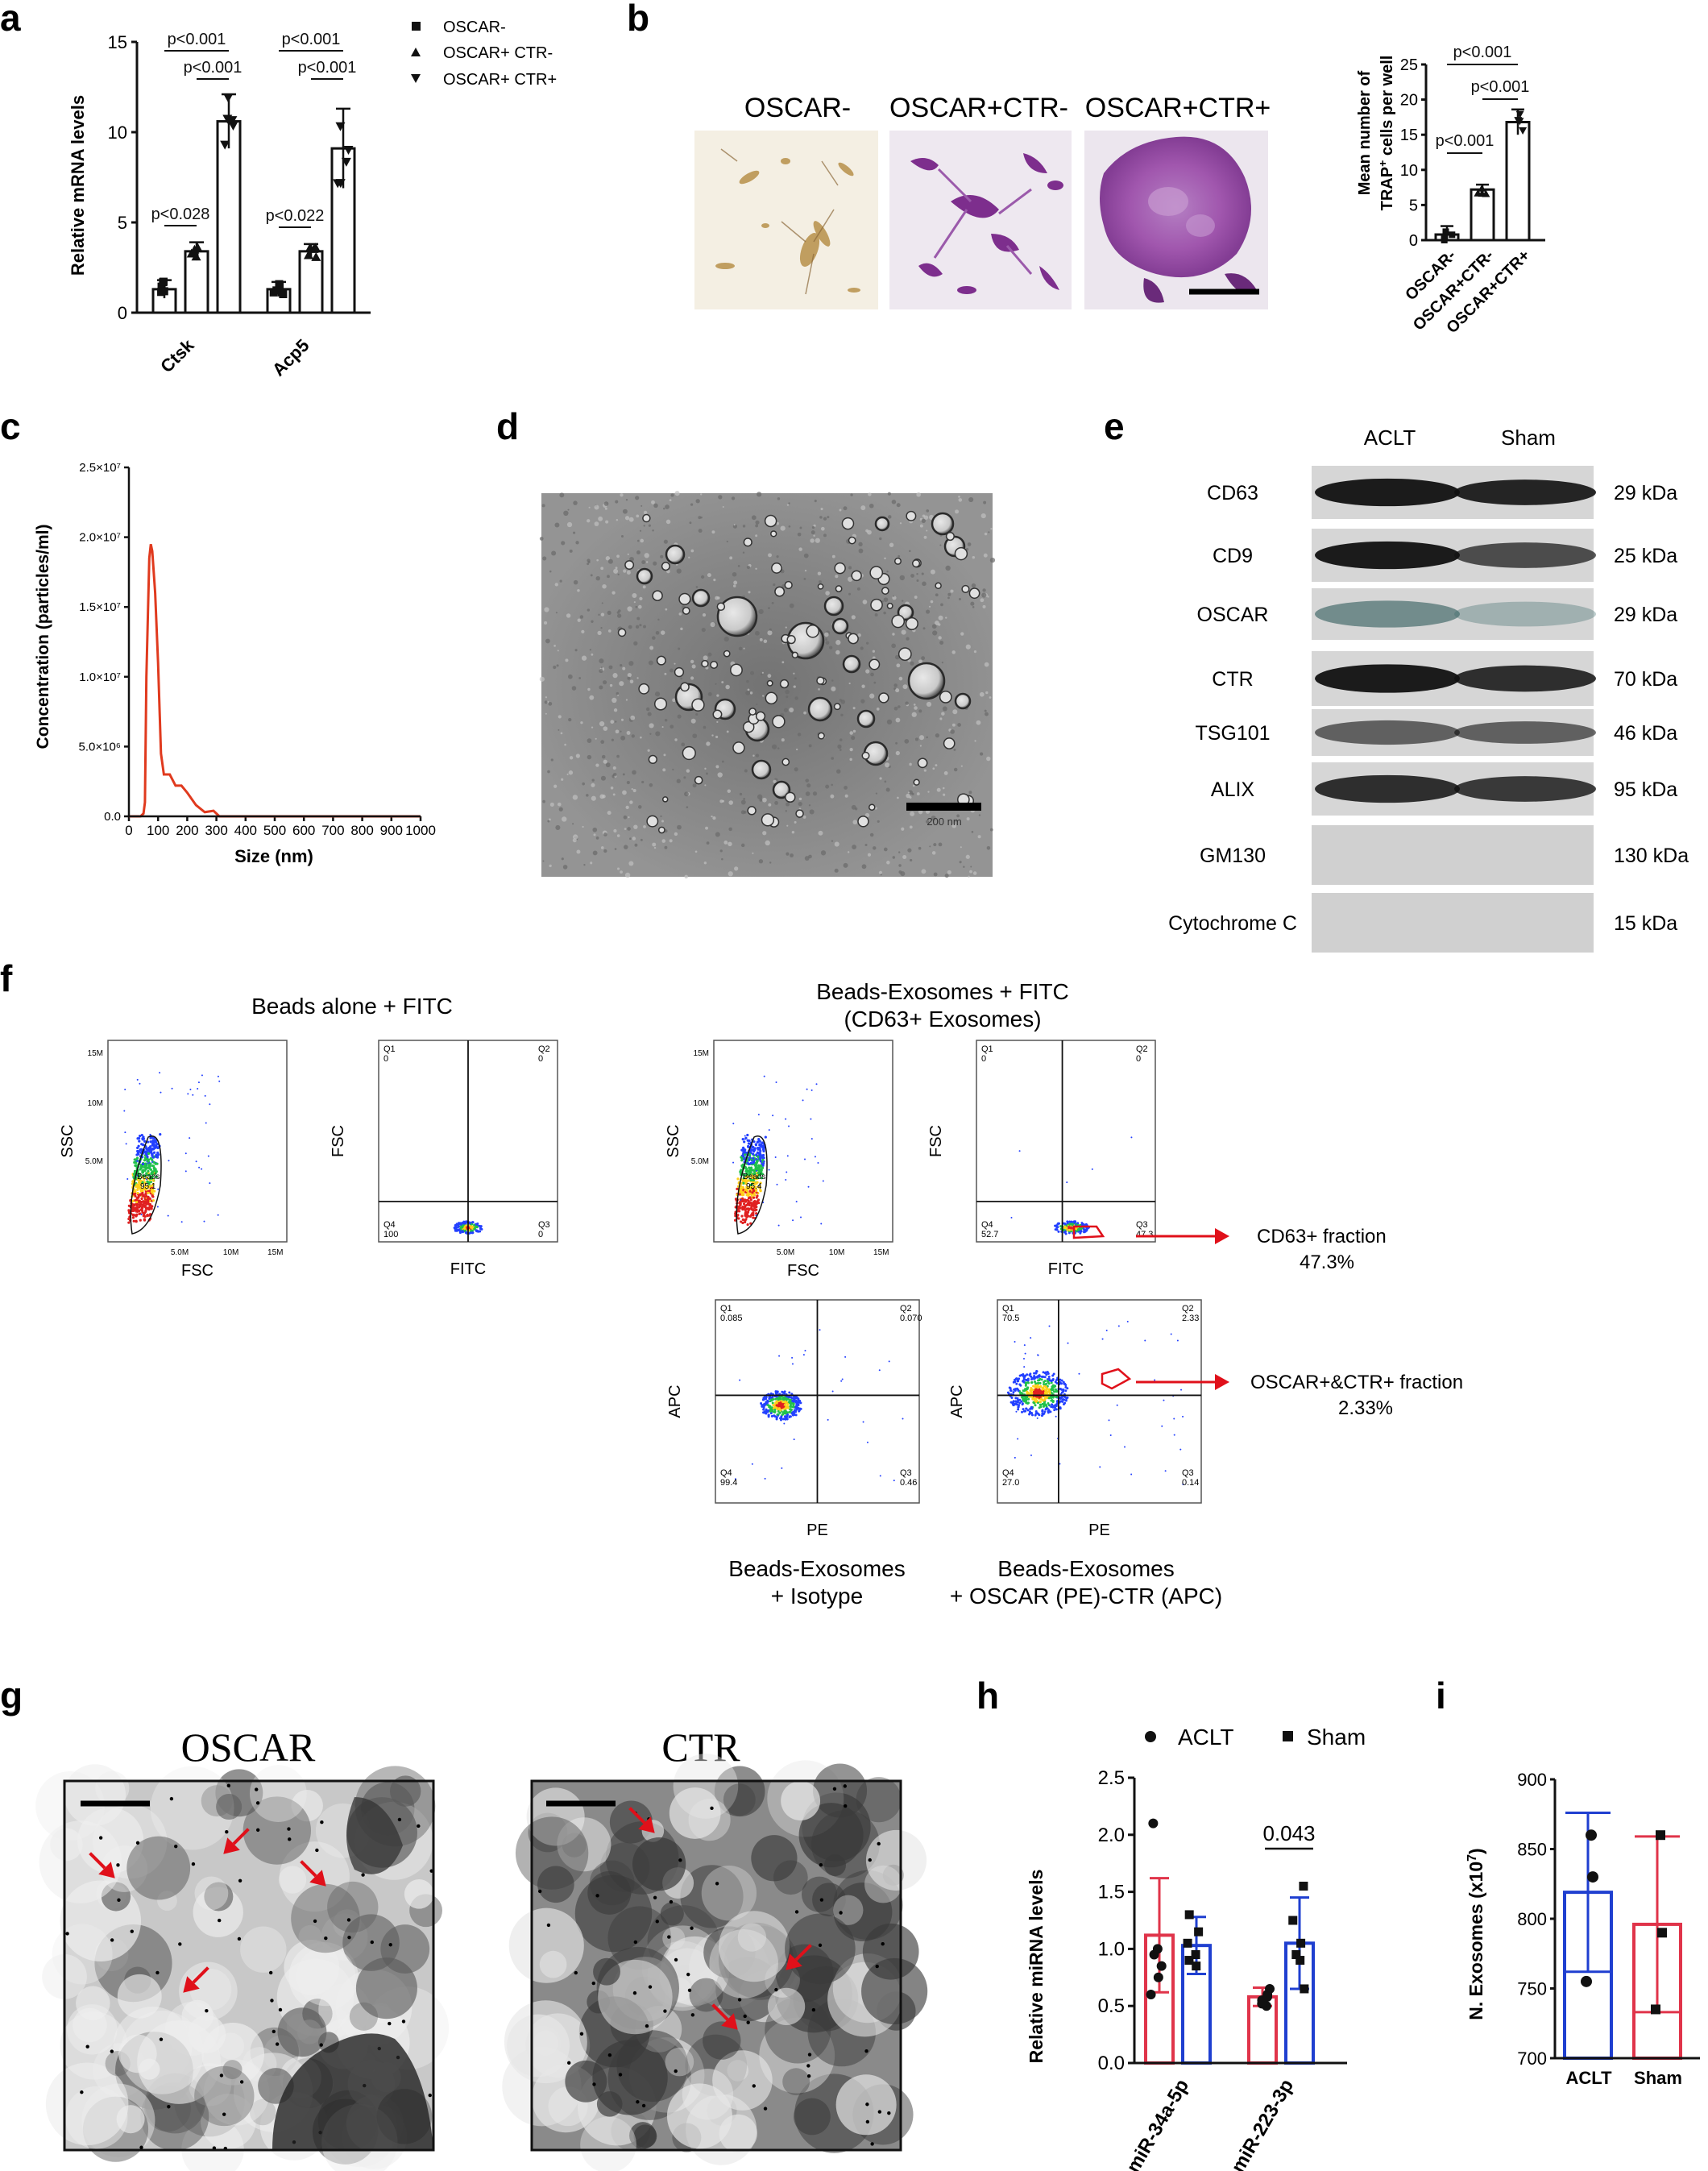 This screenshot has width=1708, height=2171. What do you see at coordinates (1322, 1236) in the screenshot?
I see `cd63-fraction-label: CD63+ fraction` at bounding box center [1322, 1236].